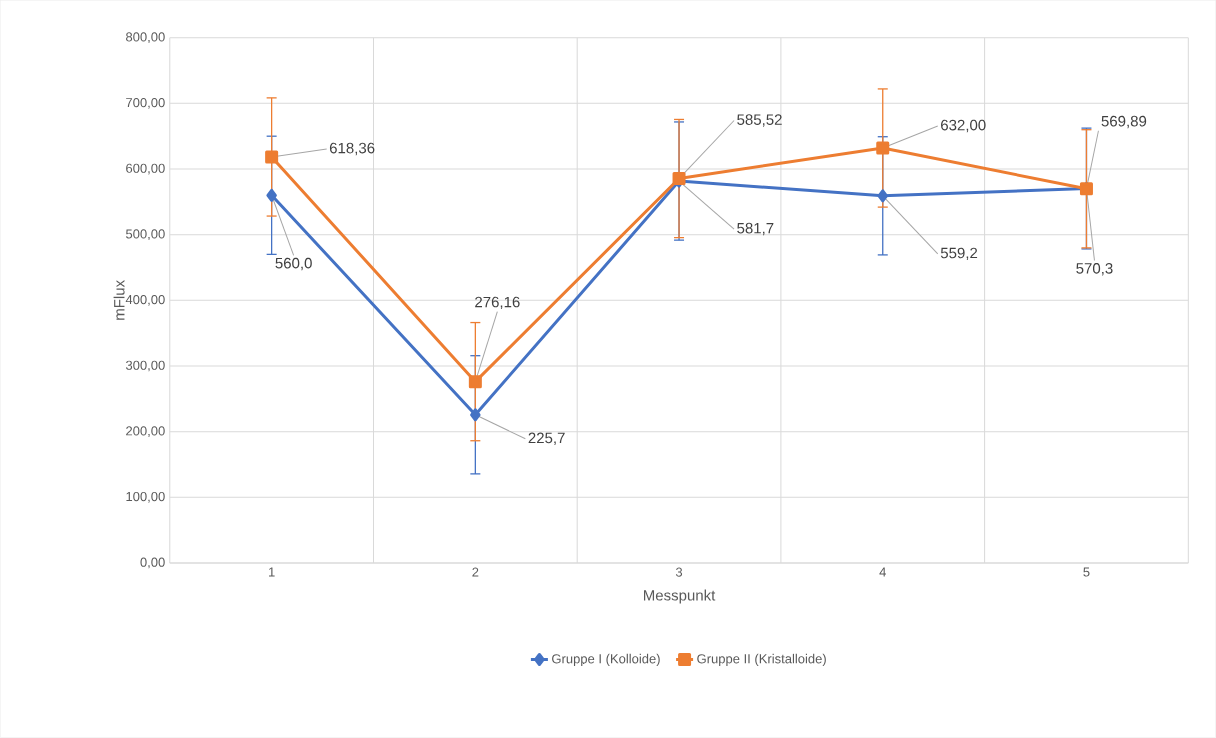  Describe the element at coordinates (145, 103) in the screenshot. I see `y-tick-label: 700,00` at that location.